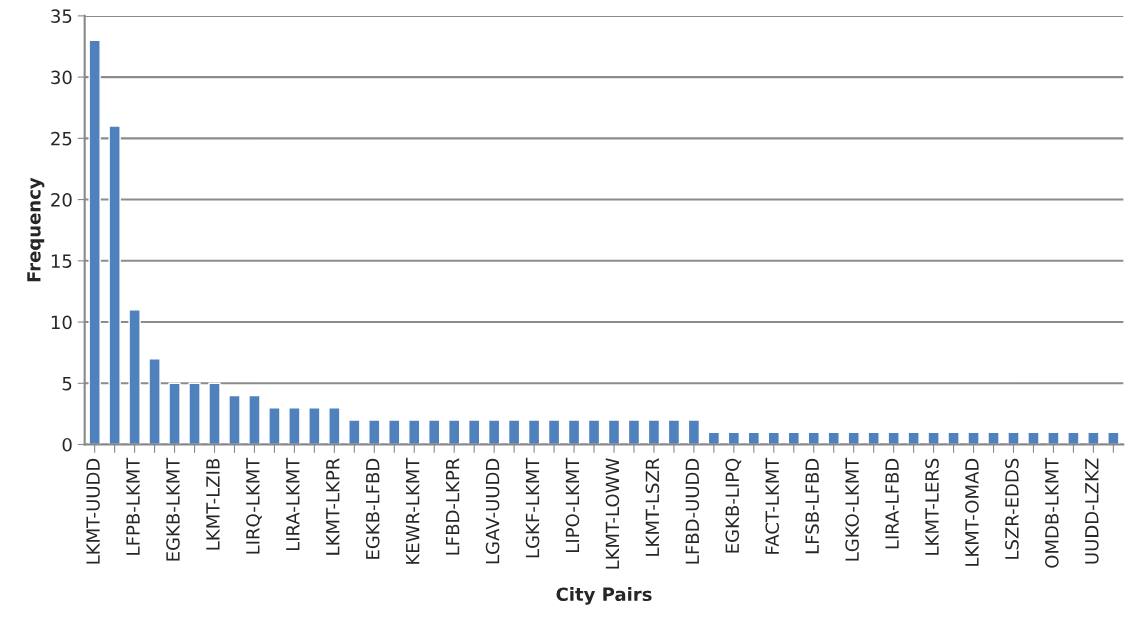 Image resolution: width=1129 pixels, height=635 pixels. Describe the element at coordinates (492, 511) in the screenshot. I see `x-tick-label: LGAV-UUDD` at that location.